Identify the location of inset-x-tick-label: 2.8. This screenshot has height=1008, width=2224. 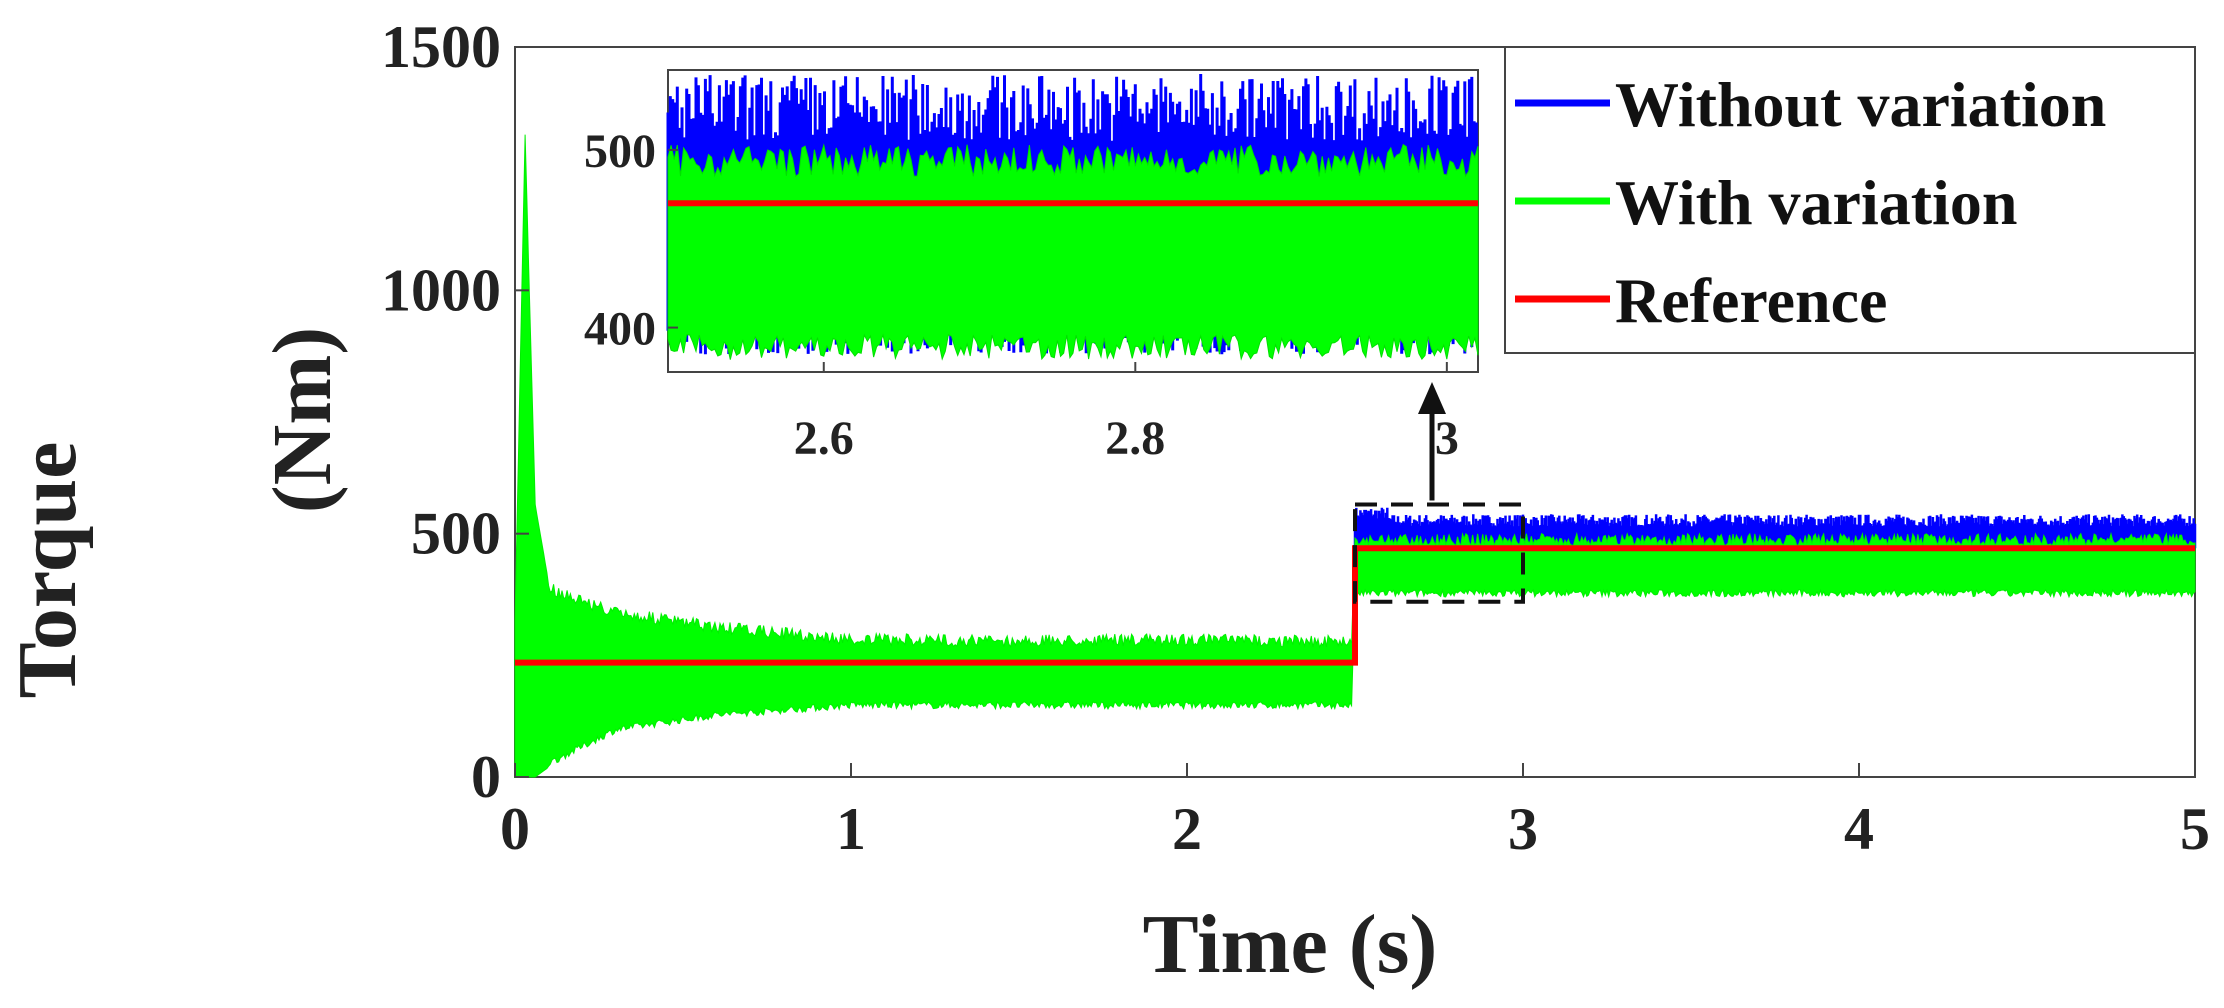
(1135, 438).